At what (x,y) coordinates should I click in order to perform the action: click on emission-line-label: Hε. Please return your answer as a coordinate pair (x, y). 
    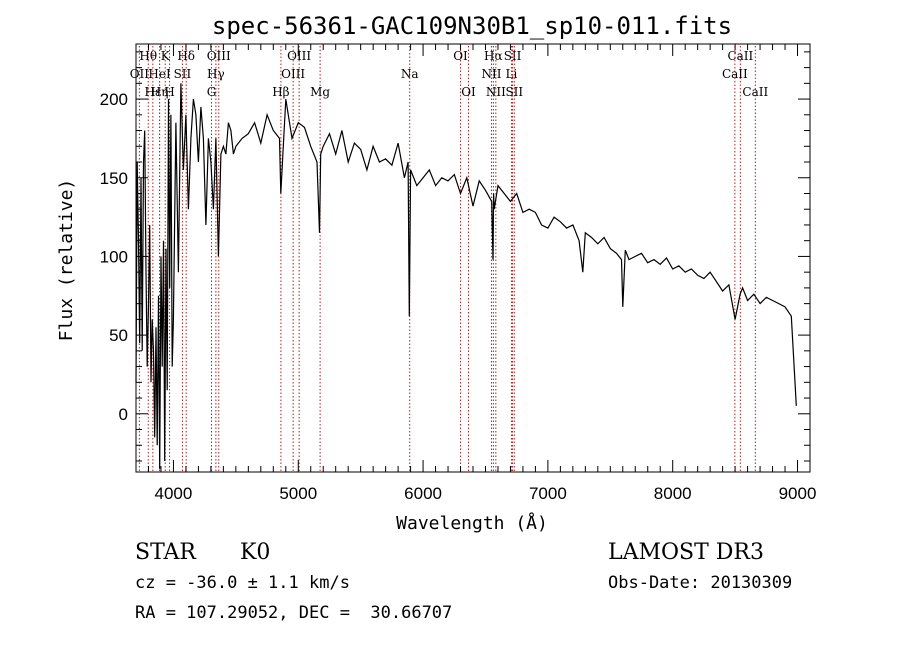
    Looking at the image, I should click on (153, 92).